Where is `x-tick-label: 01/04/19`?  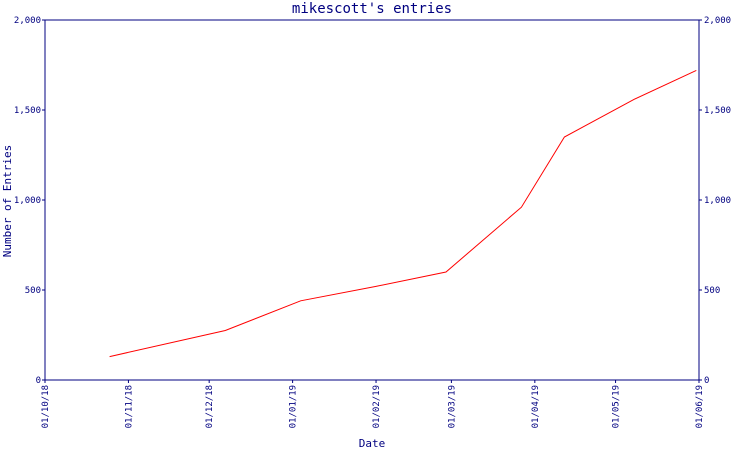 x-tick-label: 01/04/19 is located at coordinates (536, 406).